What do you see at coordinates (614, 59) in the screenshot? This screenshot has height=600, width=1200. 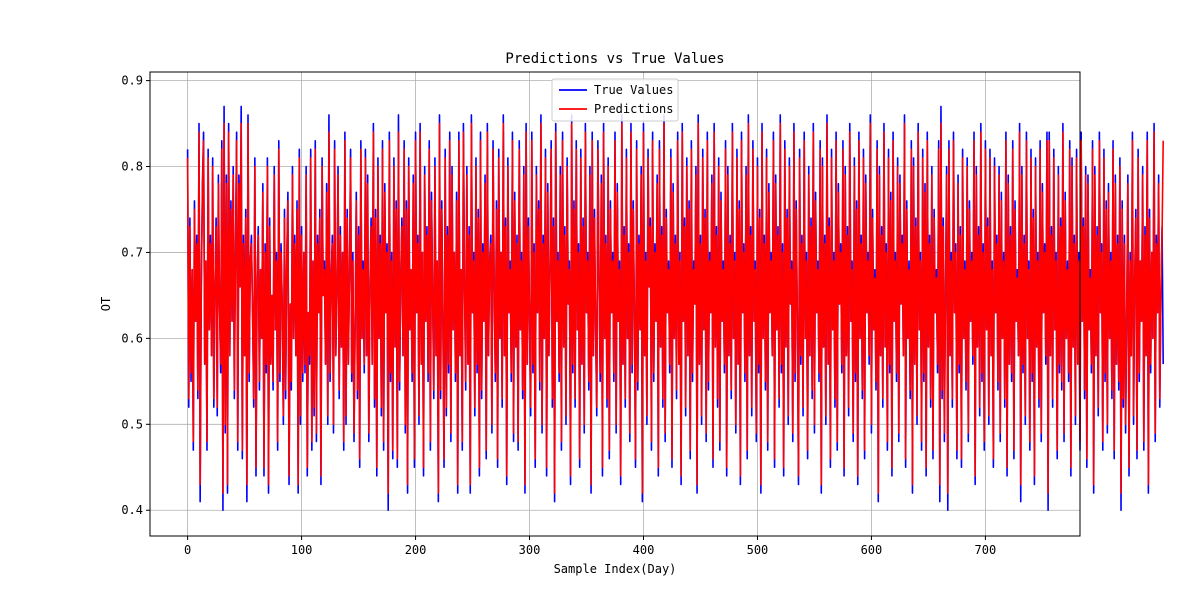 I see `chart-title: Predictions vs True Values` at bounding box center [614, 59].